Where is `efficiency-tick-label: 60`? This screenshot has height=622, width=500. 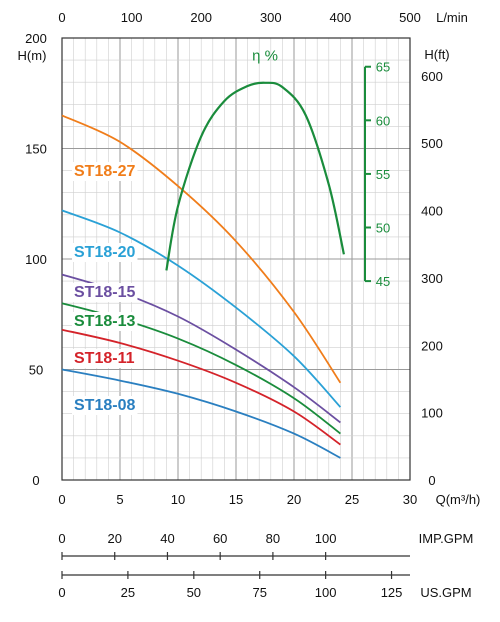
efficiency-tick-label: 60 is located at coordinates (383, 120).